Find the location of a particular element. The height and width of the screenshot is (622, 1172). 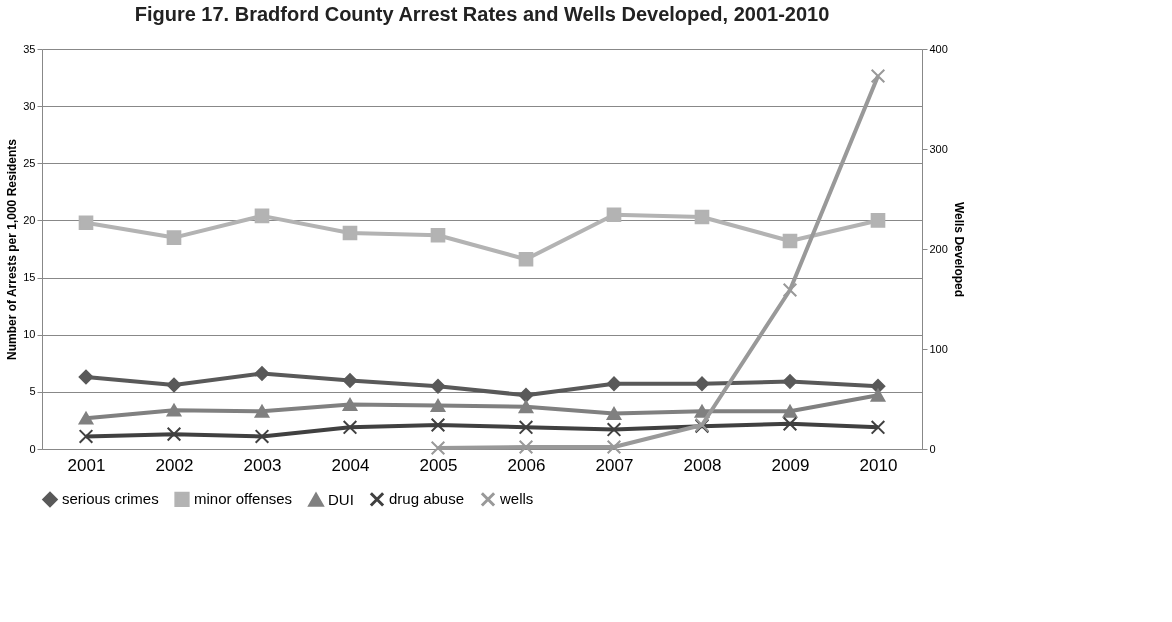

y2-tick-label: 300 is located at coordinates (938, 148).